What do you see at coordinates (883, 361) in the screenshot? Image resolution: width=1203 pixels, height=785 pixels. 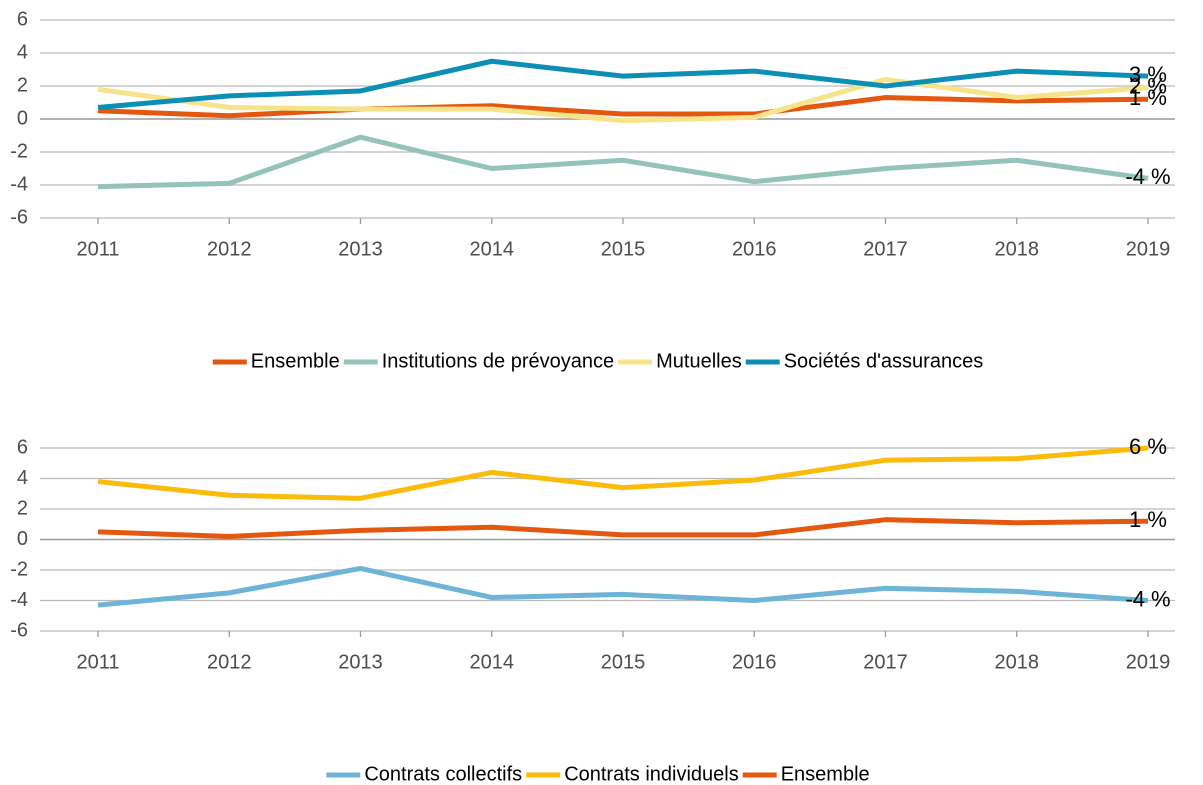 I see `legend-label: Sociétés d'assurances` at bounding box center [883, 361].